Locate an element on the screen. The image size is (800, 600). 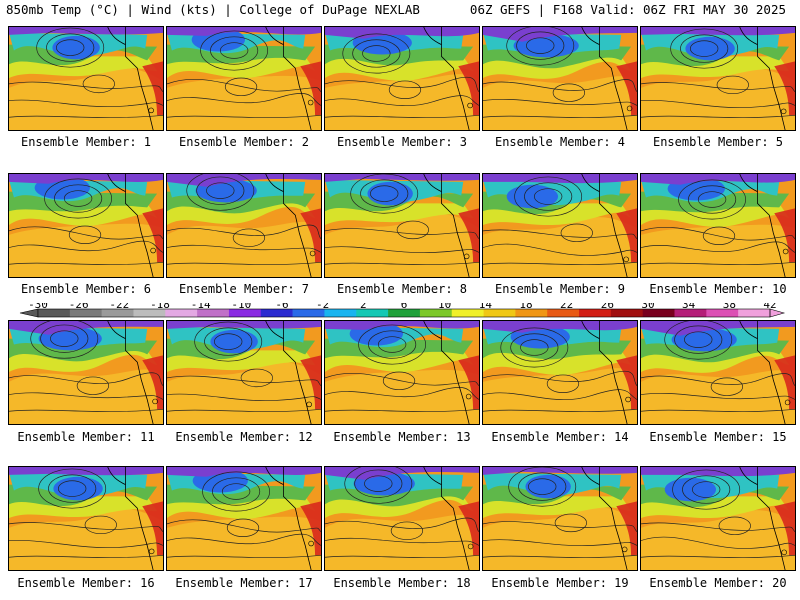
colorbar-tick-label: 10 is located at coordinates (444, 307).